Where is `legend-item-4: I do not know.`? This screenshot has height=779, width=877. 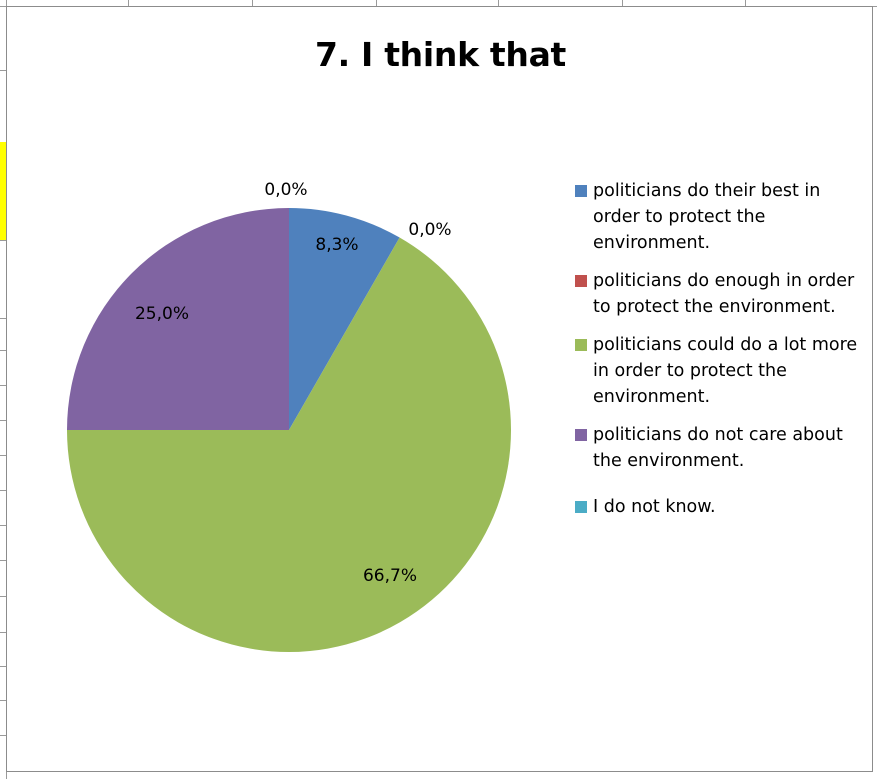 legend-item-4: I do not know. is located at coordinates (720, 507).